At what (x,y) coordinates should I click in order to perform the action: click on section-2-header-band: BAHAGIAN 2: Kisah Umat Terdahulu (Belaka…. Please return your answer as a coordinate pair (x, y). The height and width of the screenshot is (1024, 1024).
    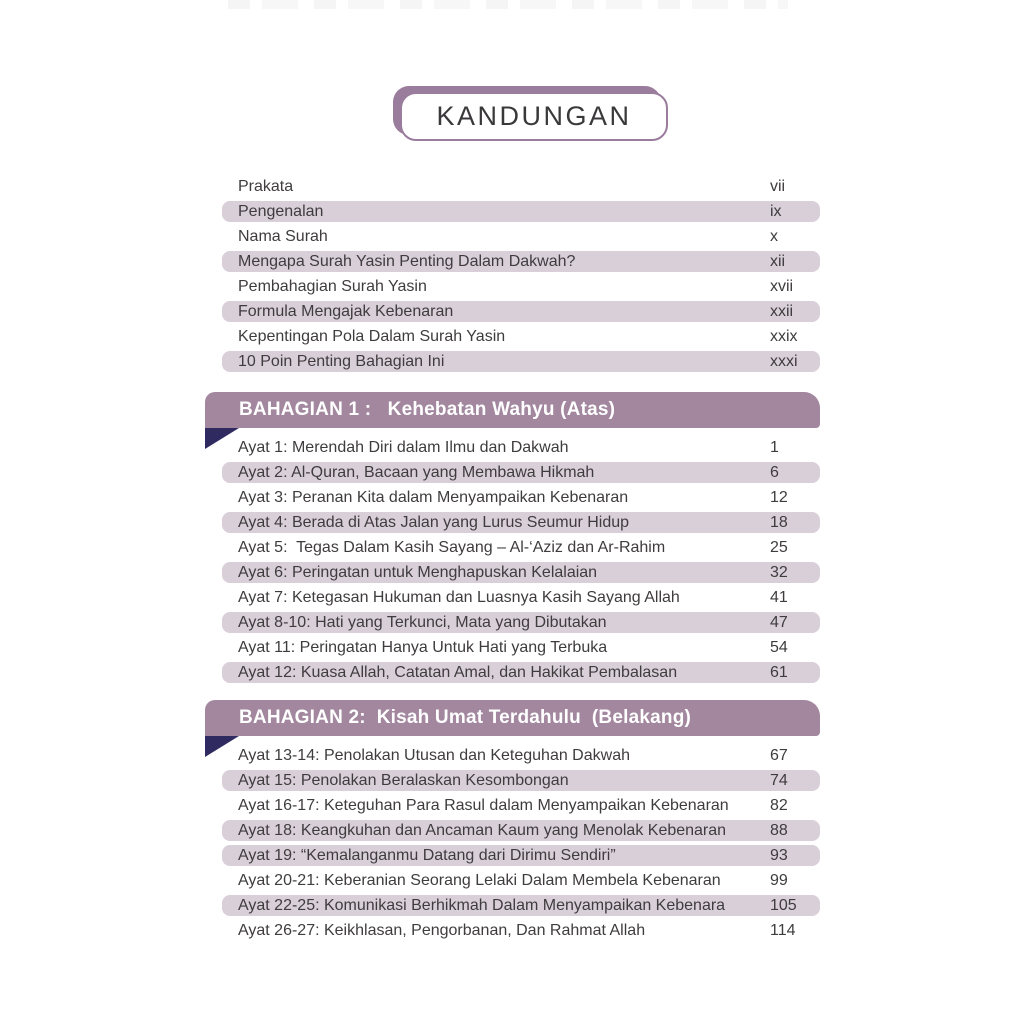
    Looking at the image, I should click on (512, 718).